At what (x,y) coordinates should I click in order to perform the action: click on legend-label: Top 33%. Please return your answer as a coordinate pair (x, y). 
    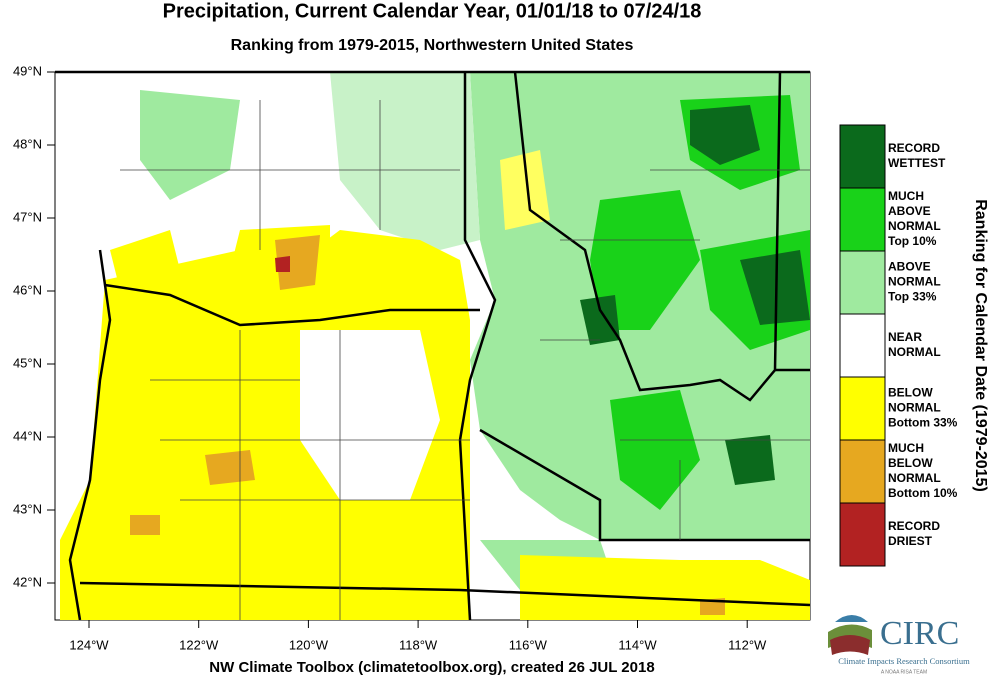
    Looking at the image, I should click on (912, 297).